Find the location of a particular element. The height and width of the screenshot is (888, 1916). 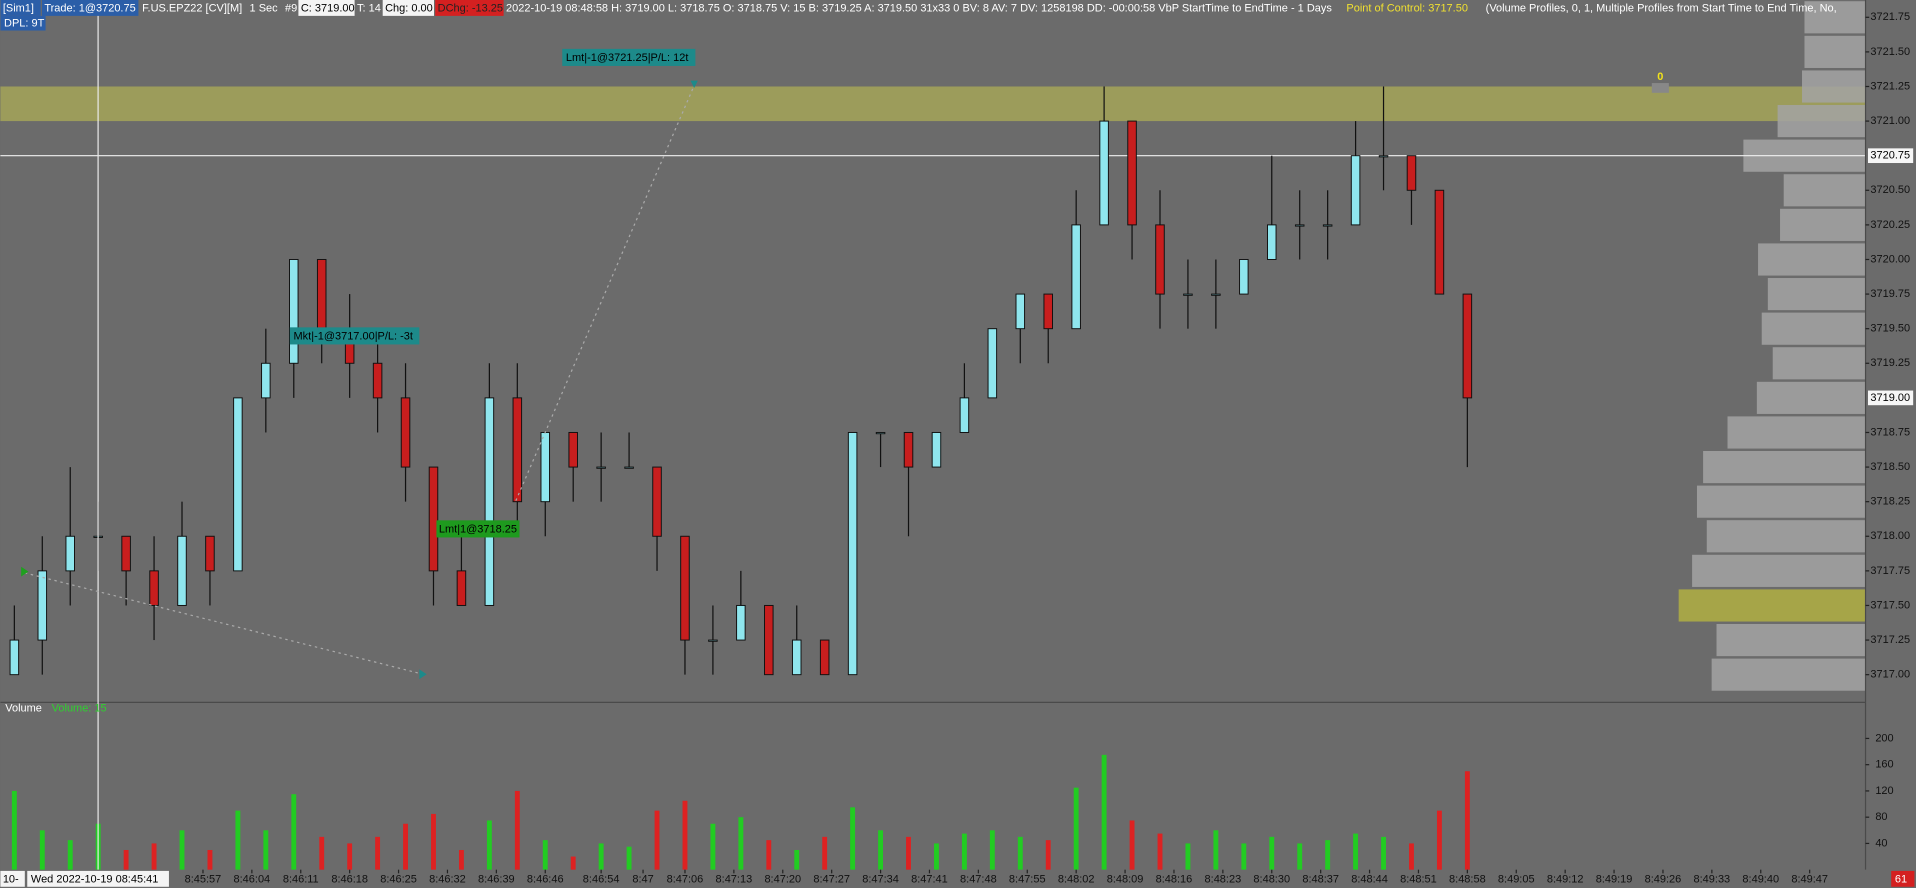

y-tick-label: 3718.75 is located at coordinates (1890, 432).